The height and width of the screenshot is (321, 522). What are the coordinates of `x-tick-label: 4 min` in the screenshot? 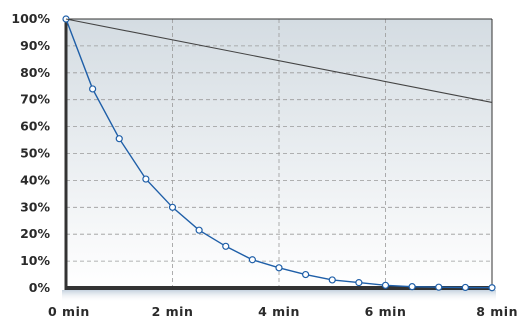 It's located at (279, 311).